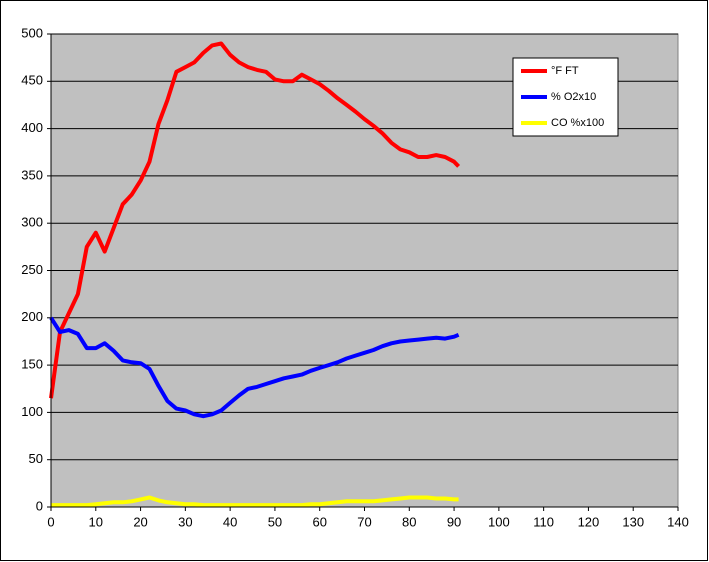 The height and width of the screenshot is (562, 709). I want to click on x-tick-label: 100, so click(499, 521).